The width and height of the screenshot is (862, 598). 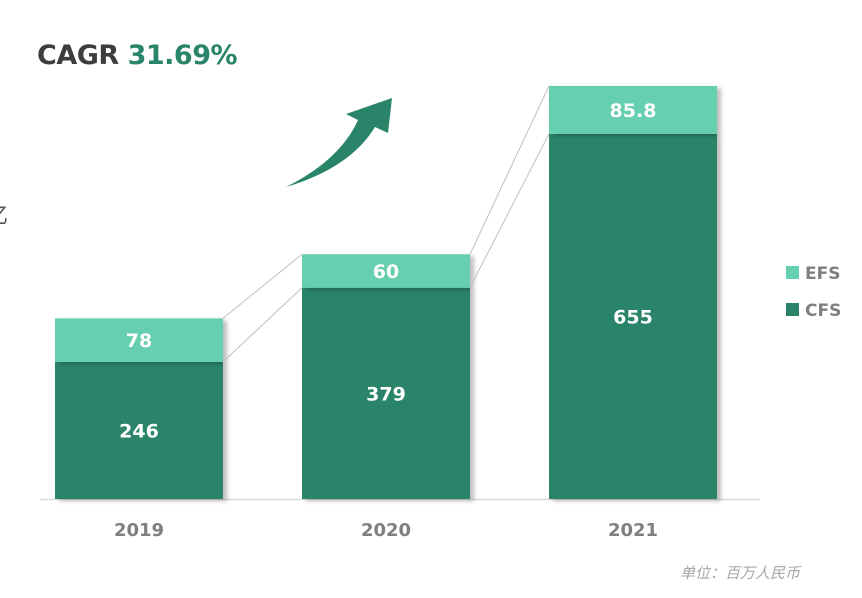 I want to click on data-label-cfs-2019: 246, so click(x=139, y=431).